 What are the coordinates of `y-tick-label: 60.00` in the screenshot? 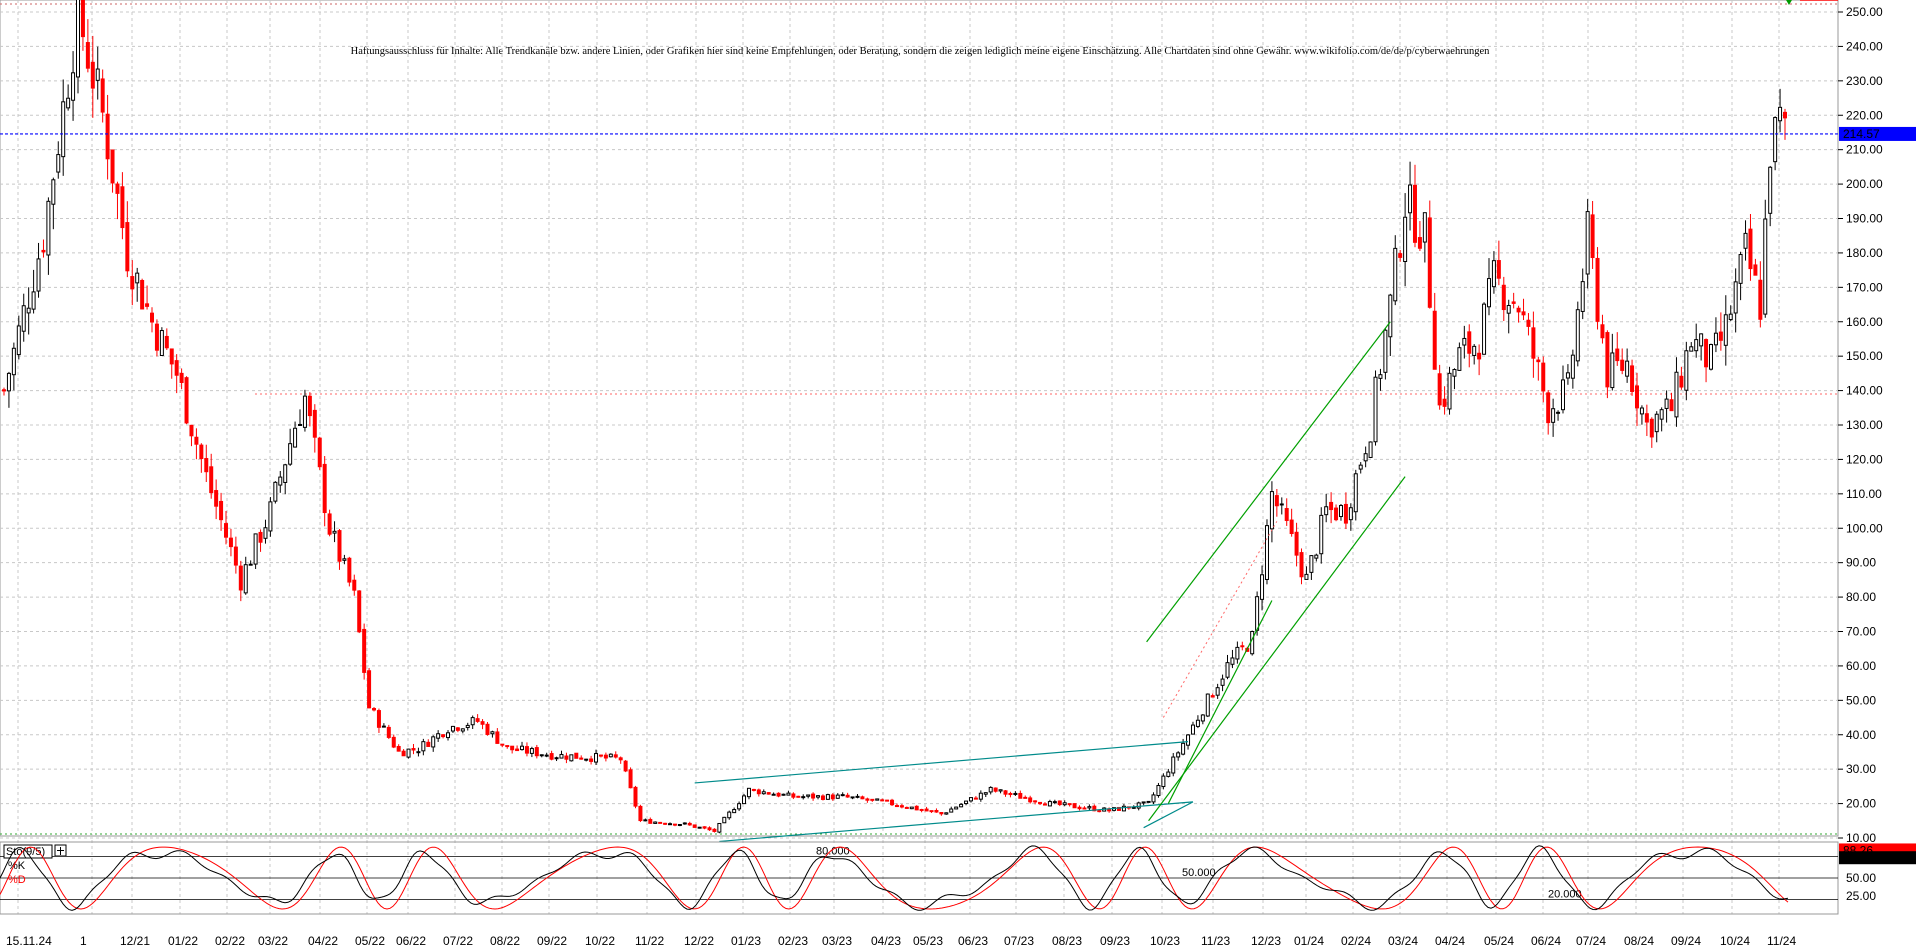 It's located at (1861, 666).